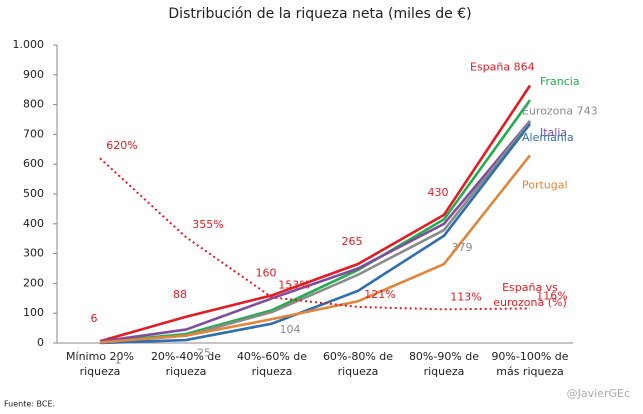 The height and width of the screenshot is (414, 643). What do you see at coordinates (118, 360) in the screenshot?
I see `data-label: 1` at bounding box center [118, 360].